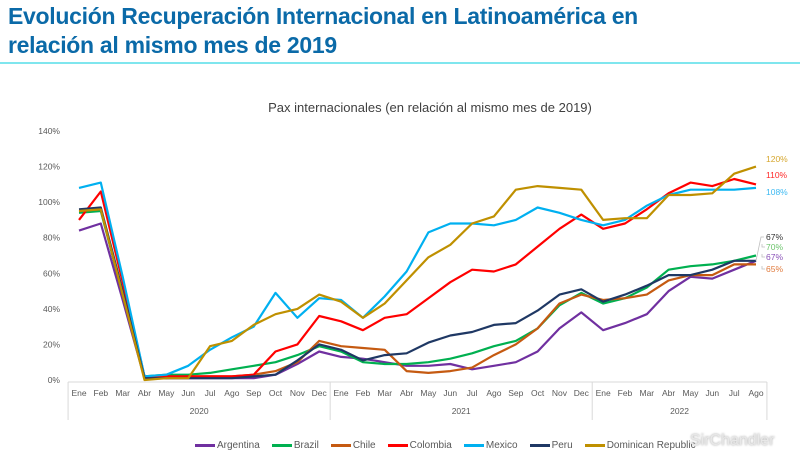 This screenshot has height=473, width=800. I want to click on y-axis: 0% 20% 40% 60% 80% 100% 120% 140%, so click(49, 255).